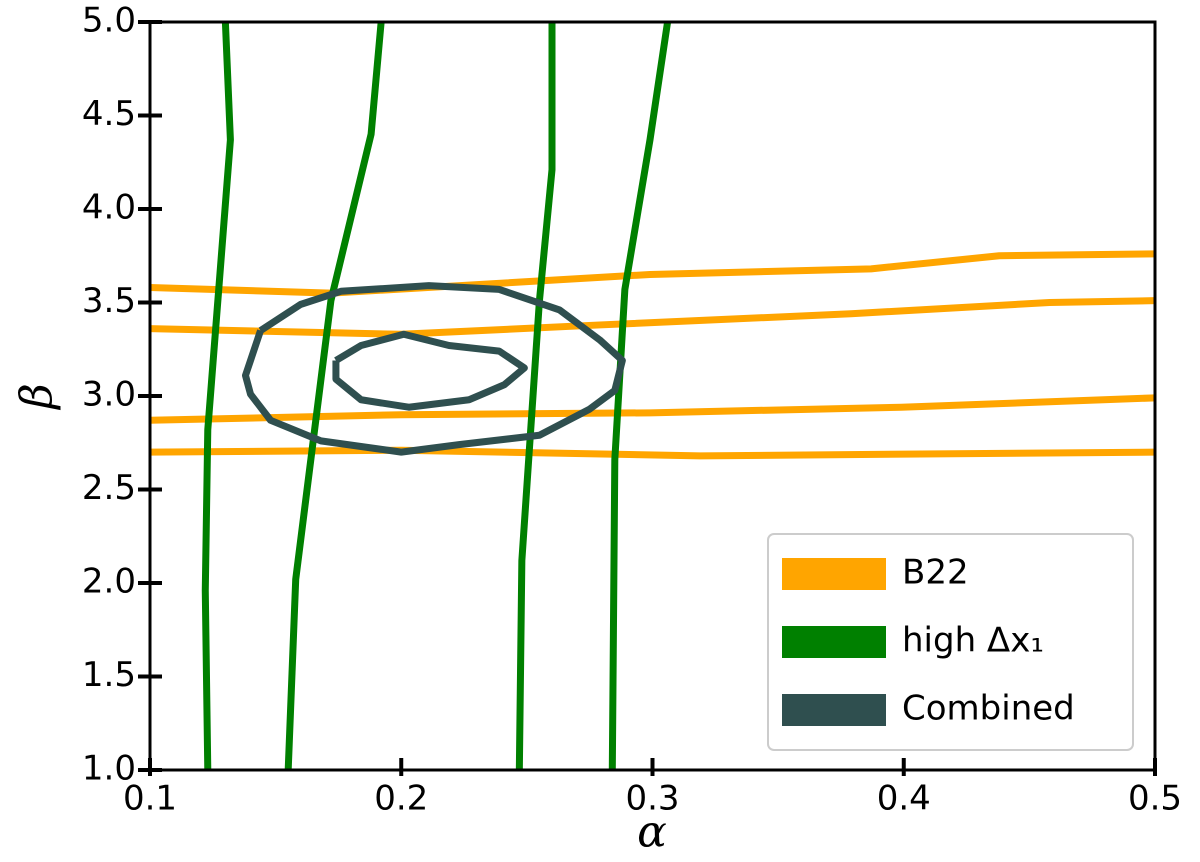 This screenshot has height=862, width=1200. Describe the element at coordinates (401, 799) in the screenshot. I see `x-tick-label: 0.2` at that location.